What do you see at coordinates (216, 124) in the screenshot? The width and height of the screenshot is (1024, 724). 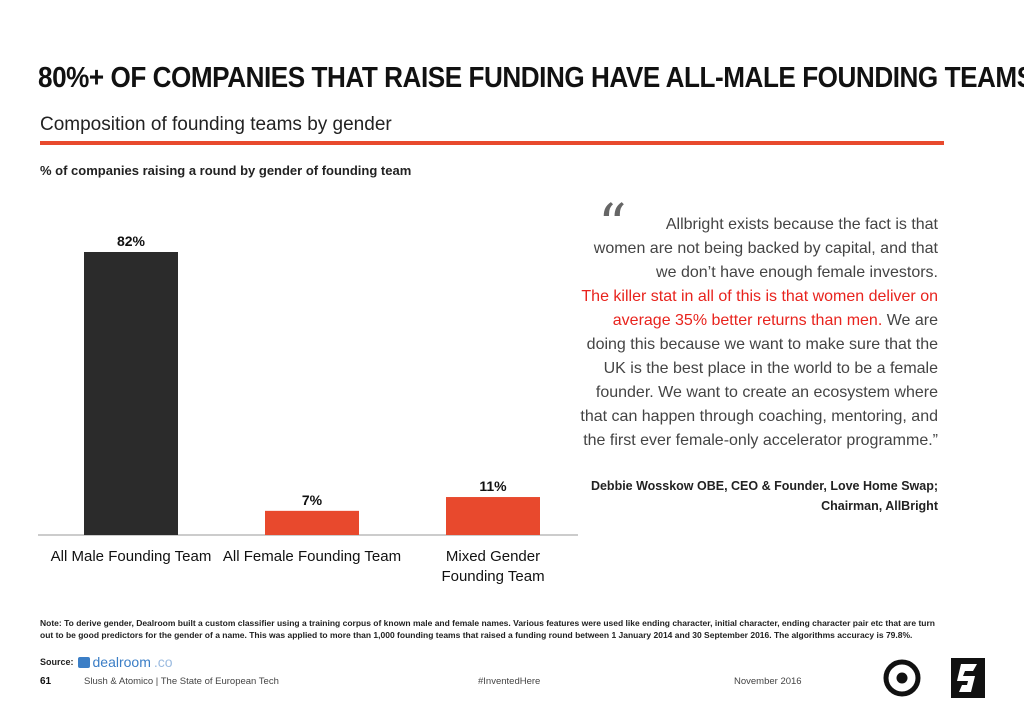 I see `page-subtitle: Composition of founding teams by gender` at bounding box center [216, 124].